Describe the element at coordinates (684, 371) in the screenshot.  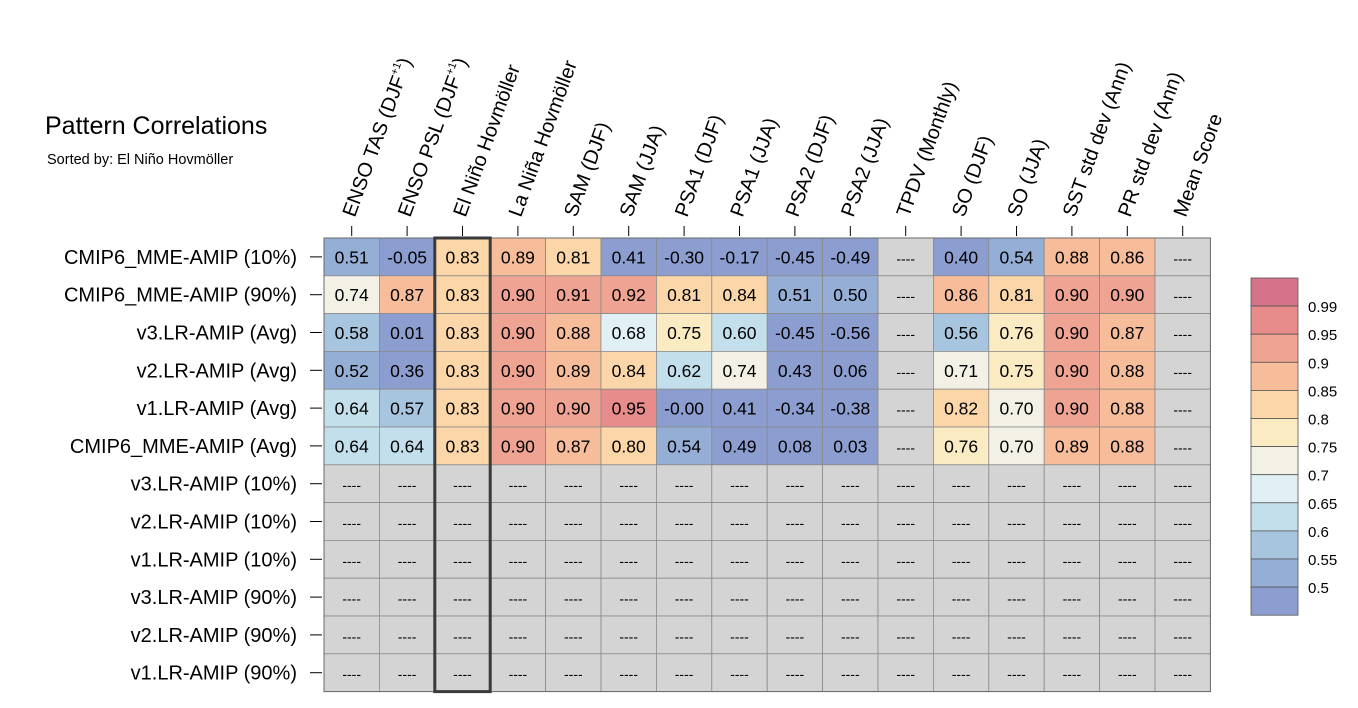
I see `cell-value: 0.62` at that location.